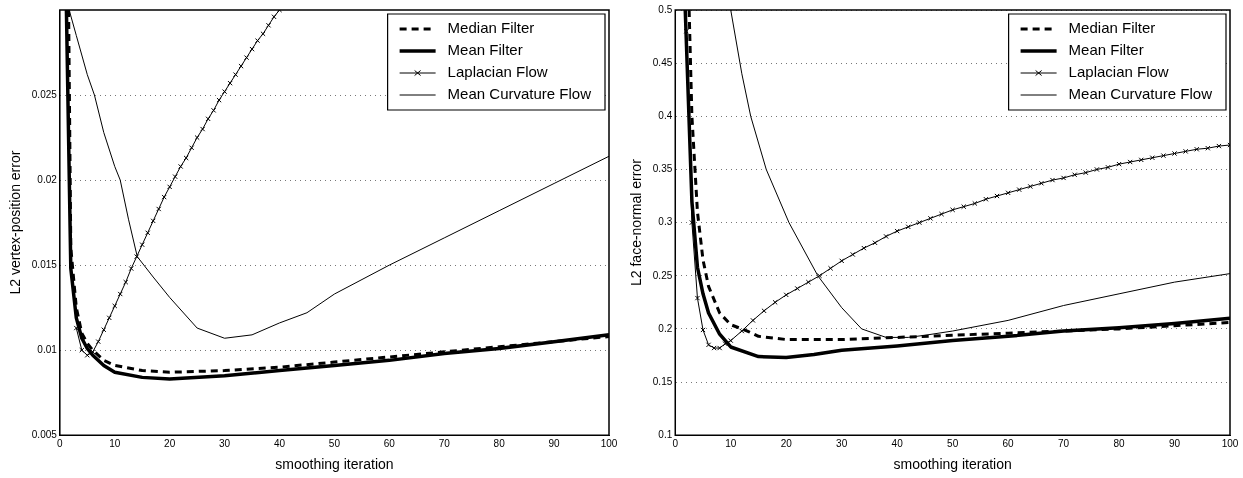 This screenshot has width=1243, height=478. I want to click on y-tick-label: 0.4, so click(665, 116).